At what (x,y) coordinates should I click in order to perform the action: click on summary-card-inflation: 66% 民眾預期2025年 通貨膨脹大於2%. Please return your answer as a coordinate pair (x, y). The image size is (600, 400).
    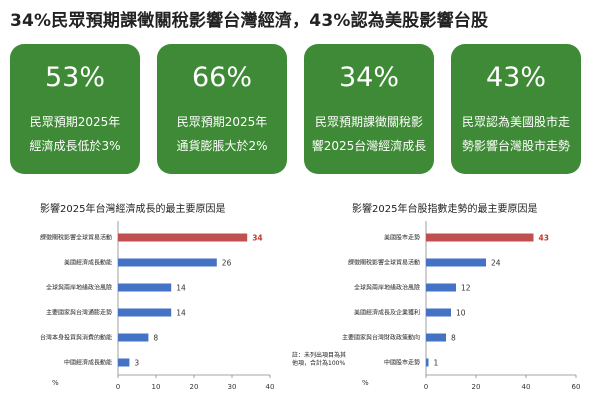
    Looking at the image, I should click on (222, 109).